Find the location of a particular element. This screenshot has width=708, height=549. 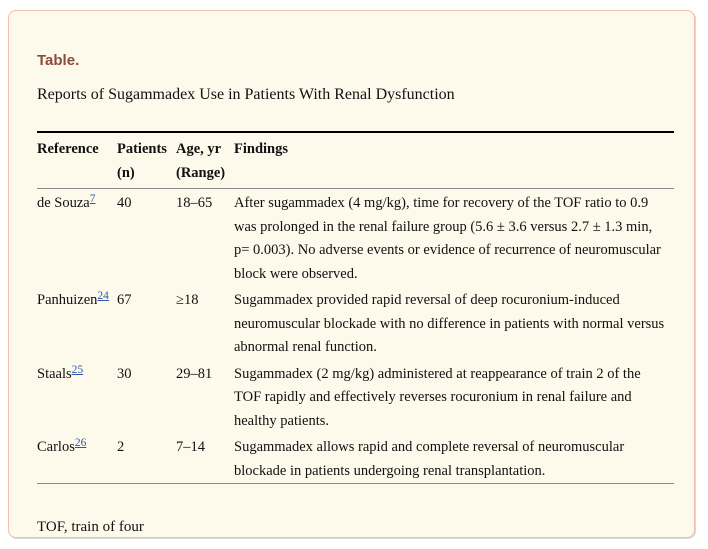

age-cell: 7–14 is located at coordinates (190, 447).